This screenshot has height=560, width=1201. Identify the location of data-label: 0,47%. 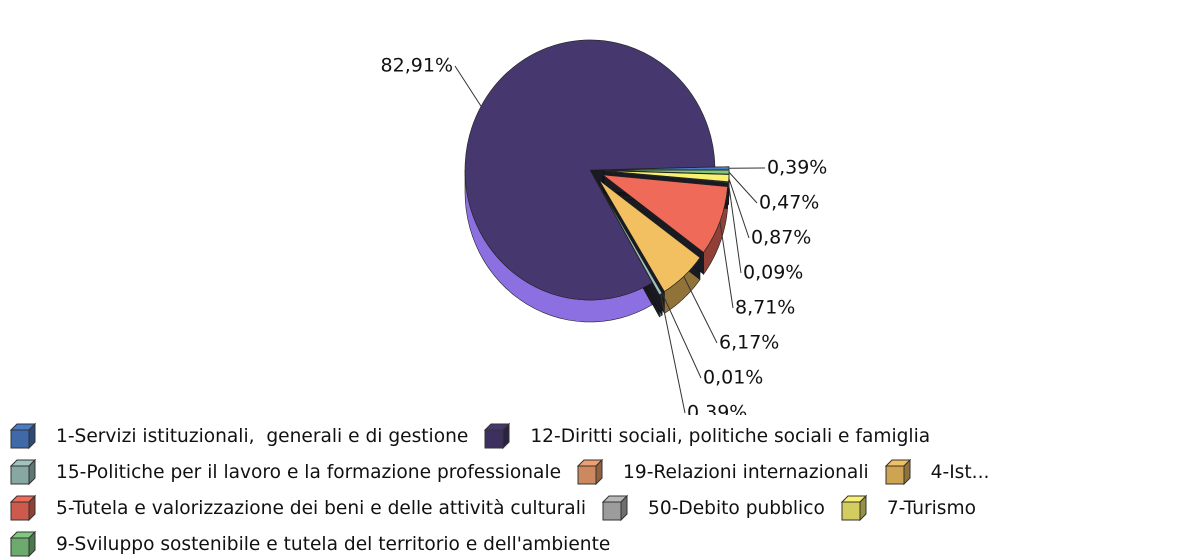
(789, 202).